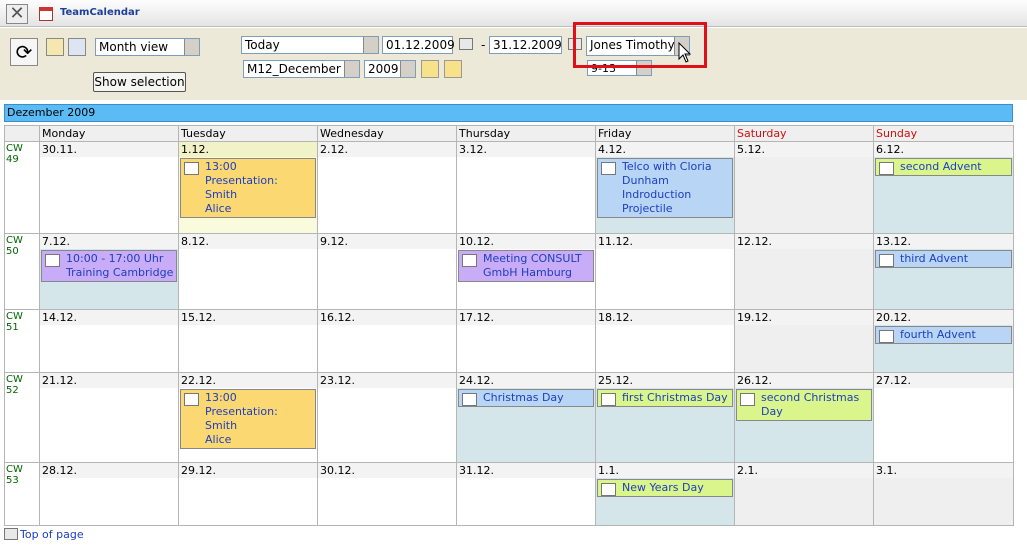 The image size is (1027, 547). I want to click on event: 10:00 - 17:00 Uhr Training Cambridge, so click(109, 266).